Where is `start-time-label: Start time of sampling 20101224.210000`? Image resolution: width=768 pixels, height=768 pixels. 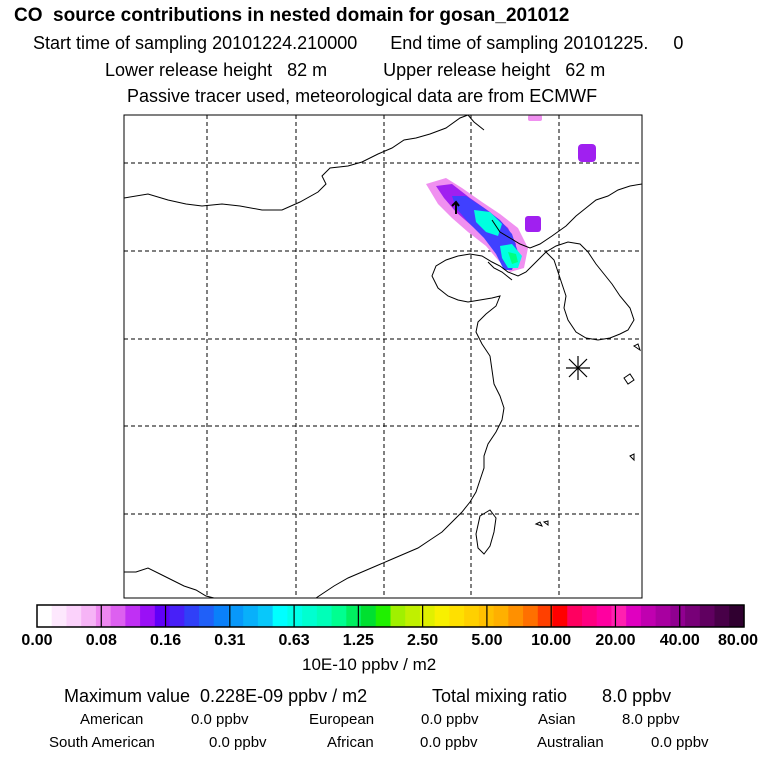
start-time-label: Start time of sampling 20101224.210000 is located at coordinates (195, 43).